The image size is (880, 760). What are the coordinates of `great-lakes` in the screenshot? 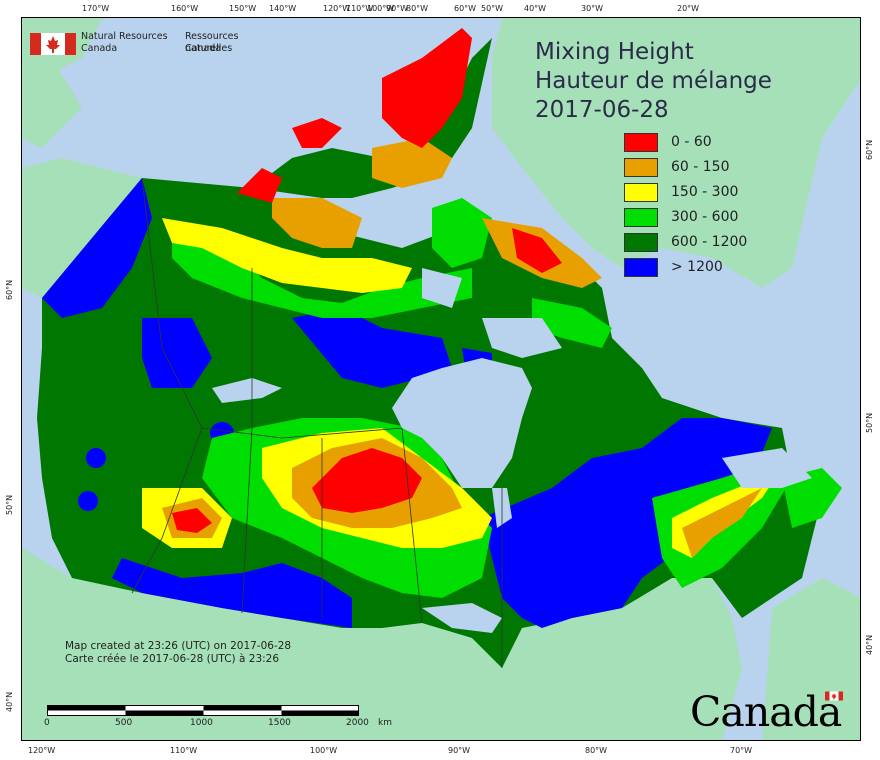 It's located at (462, 618).